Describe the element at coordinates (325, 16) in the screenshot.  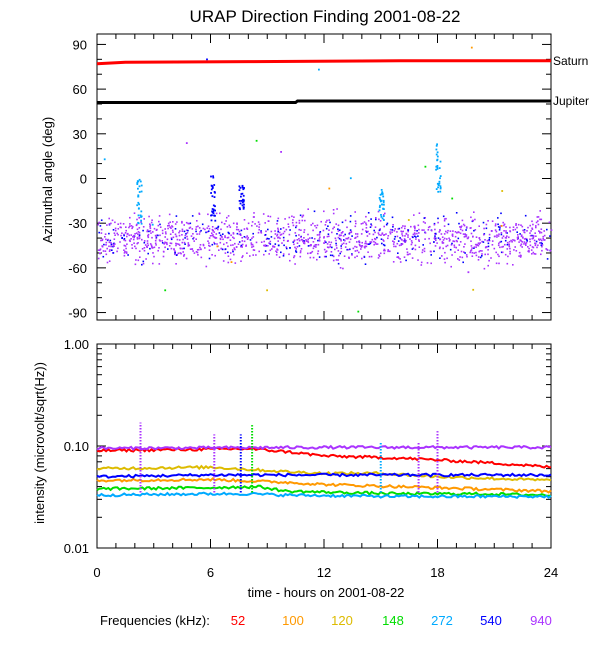
I see `chart-title: URAP Direction Finding 2001-08-22` at that location.